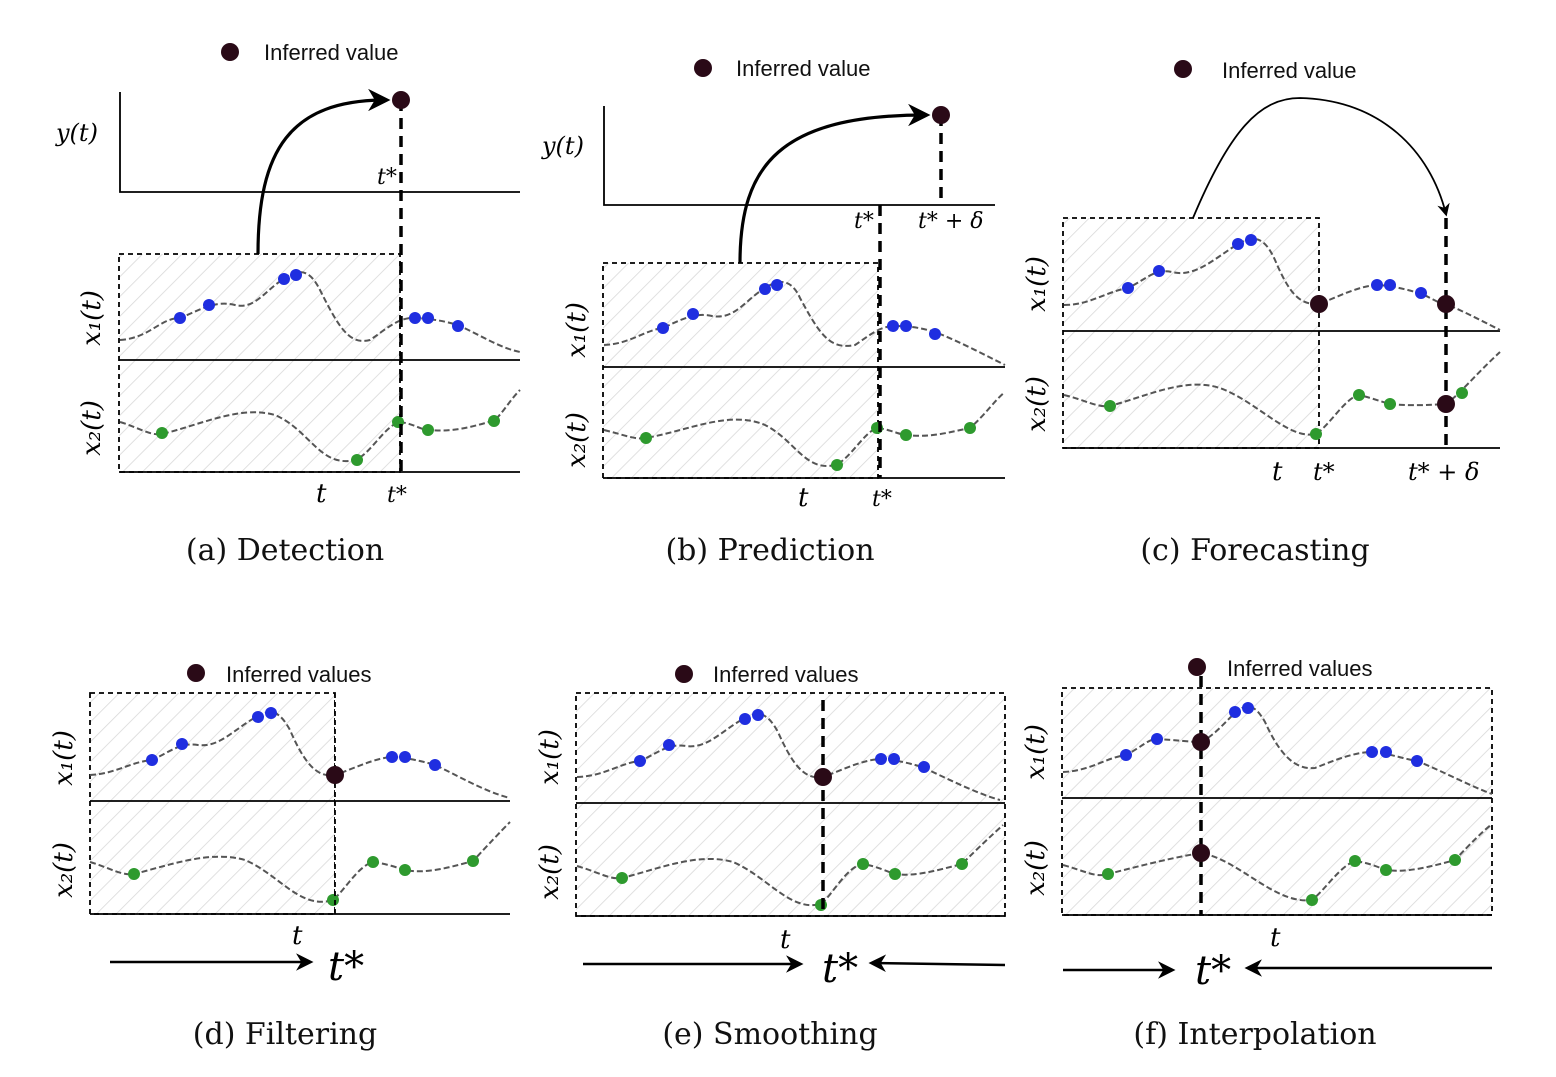 The image size is (1556, 1077). What do you see at coordinates (562, 146) in the screenshot?
I see `y-axis-label: y(t)` at bounding box center [562, 146].